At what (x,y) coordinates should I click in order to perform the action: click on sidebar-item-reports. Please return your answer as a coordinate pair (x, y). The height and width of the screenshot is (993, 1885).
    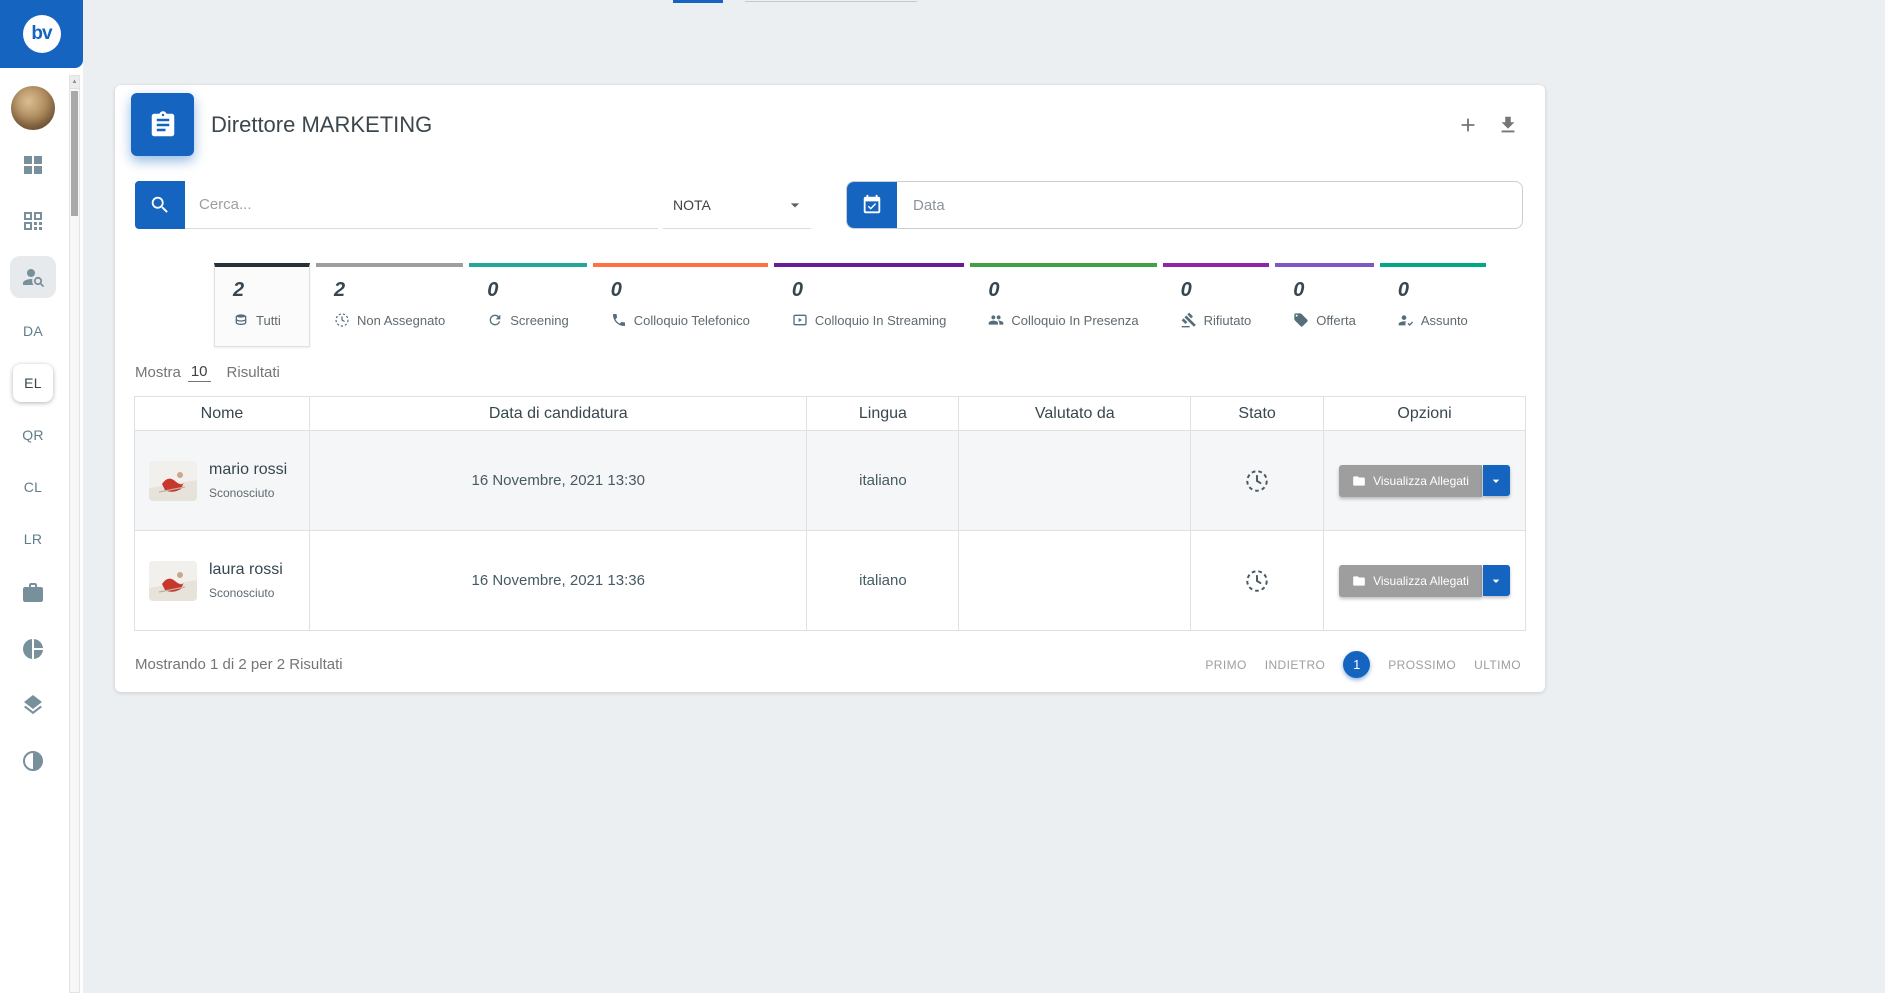
    Looking at the image, I should click on (33, 649).